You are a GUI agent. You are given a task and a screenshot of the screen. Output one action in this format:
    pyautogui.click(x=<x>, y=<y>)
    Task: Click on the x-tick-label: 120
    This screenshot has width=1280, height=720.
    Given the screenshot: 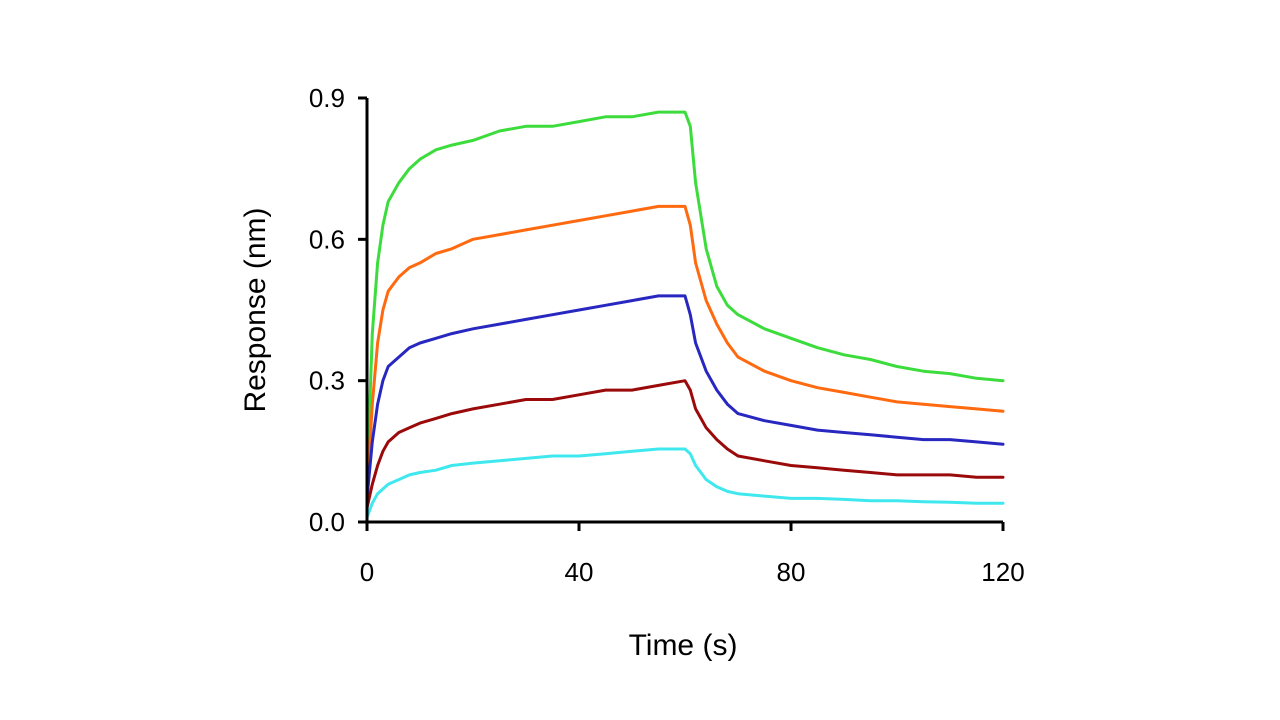 What is the action you would take?
    pyautogui.click(x=1002, y=572)
    